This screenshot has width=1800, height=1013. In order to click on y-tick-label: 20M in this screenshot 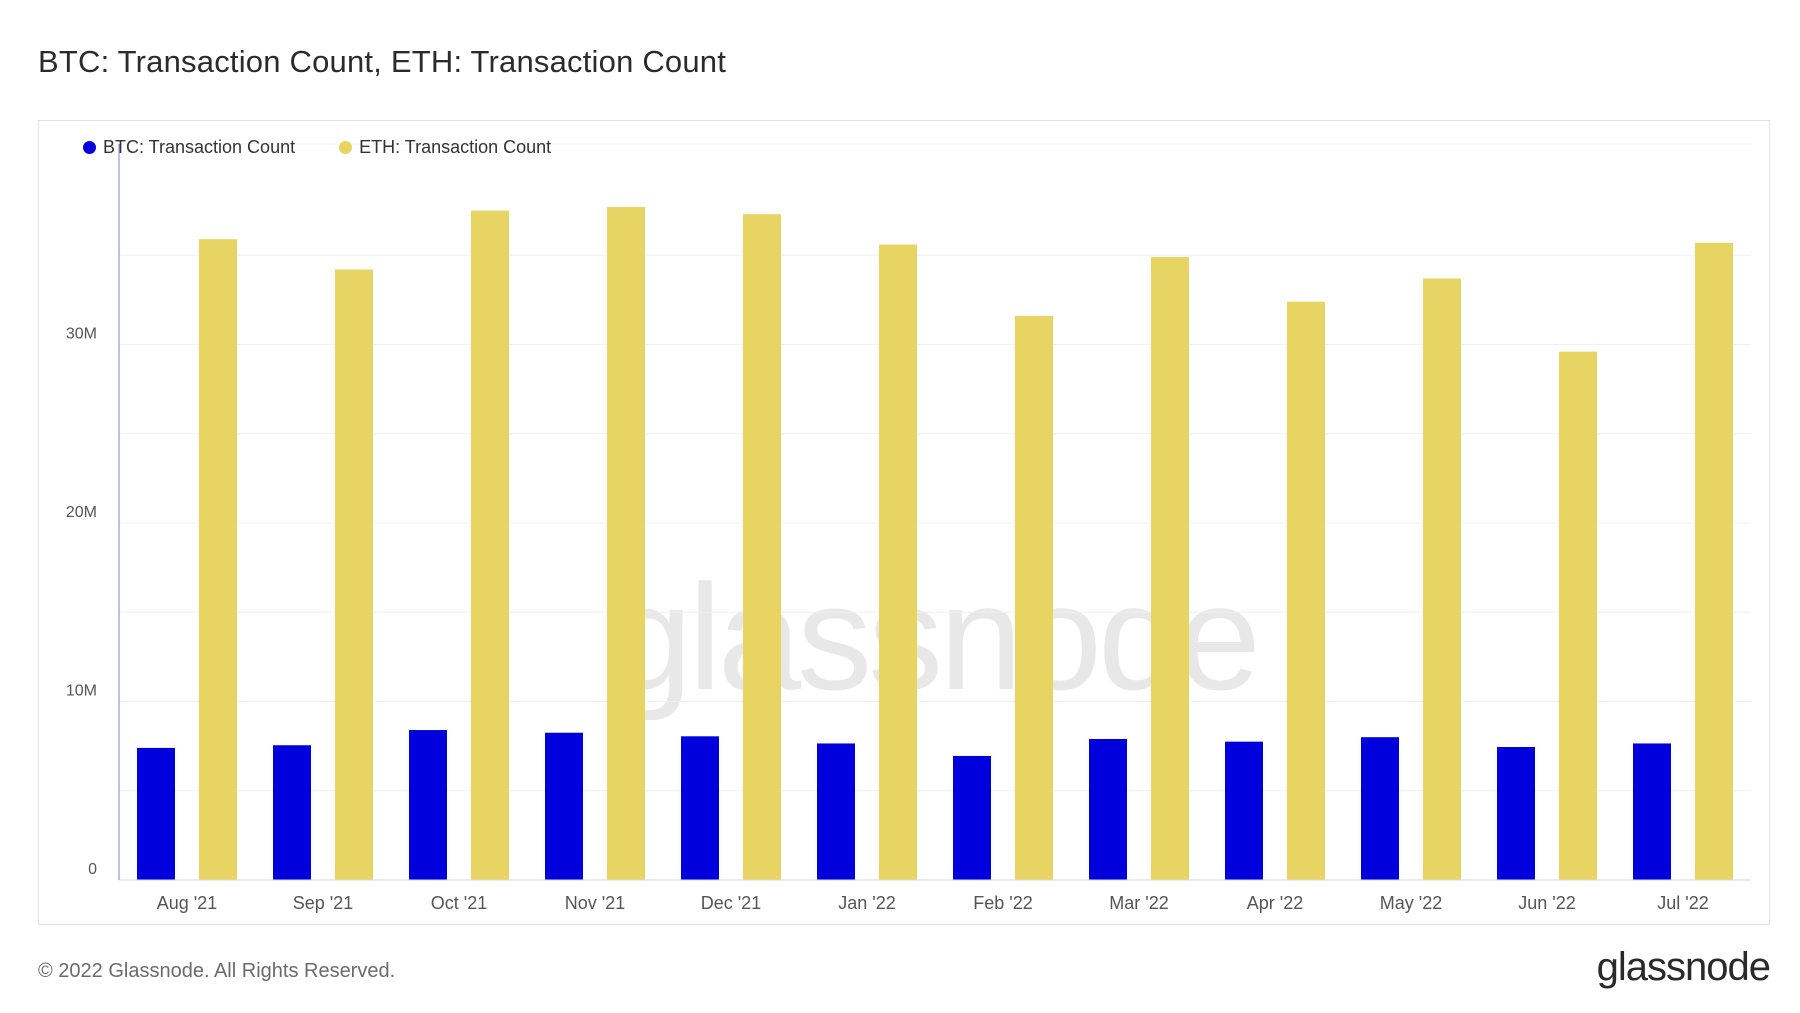, I will do `click(81, 512)`.